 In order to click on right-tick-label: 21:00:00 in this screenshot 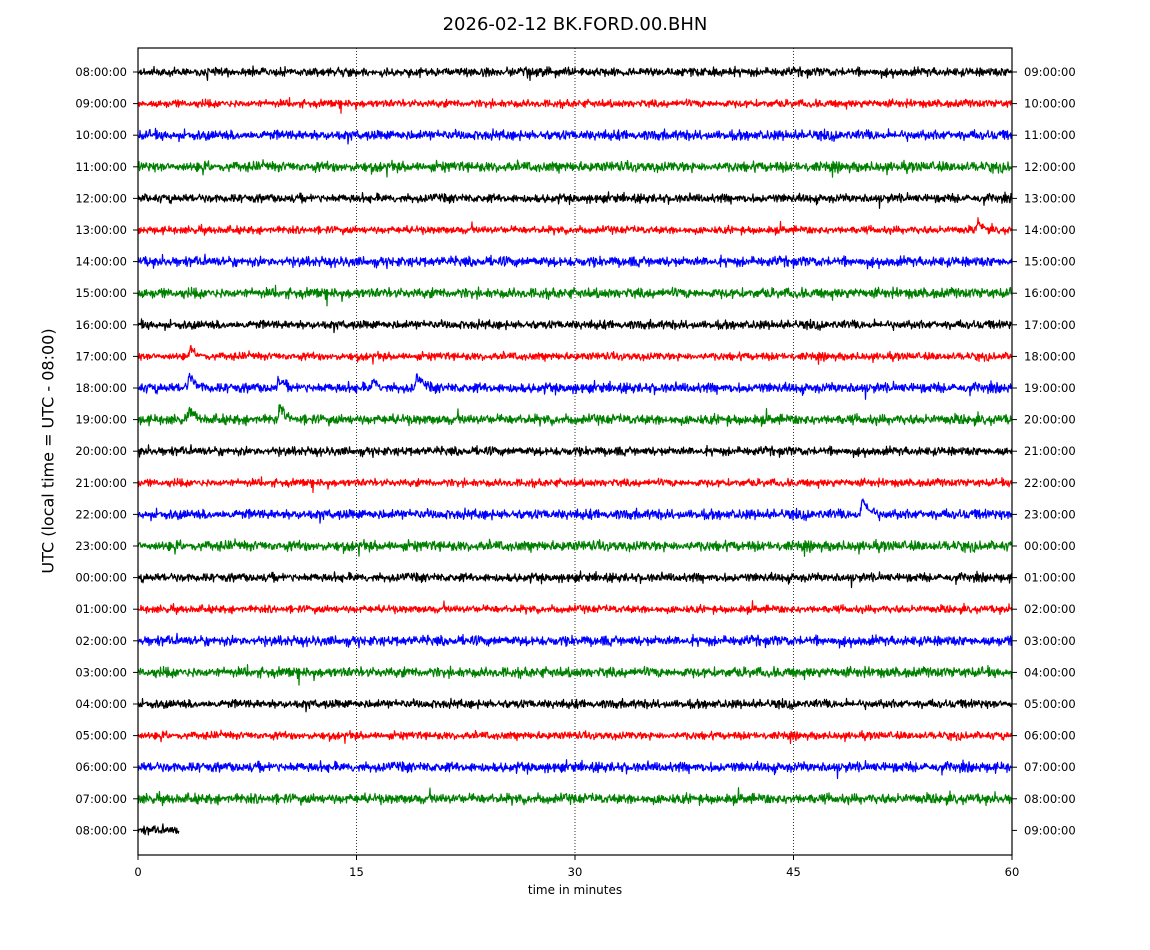, I will do `click(1050, 451)`.